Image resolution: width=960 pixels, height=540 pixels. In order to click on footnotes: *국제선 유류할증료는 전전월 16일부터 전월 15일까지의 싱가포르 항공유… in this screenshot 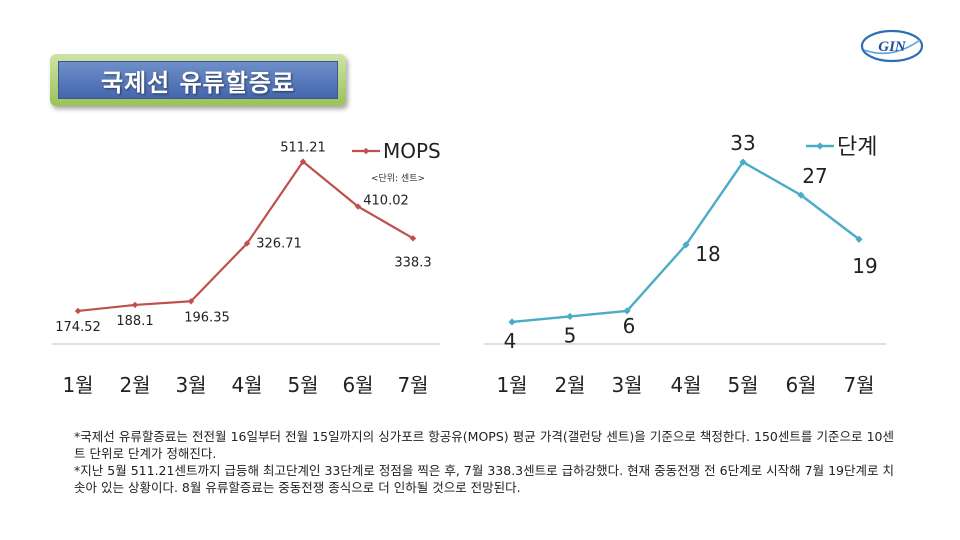, I will do `click(484, 462)`.